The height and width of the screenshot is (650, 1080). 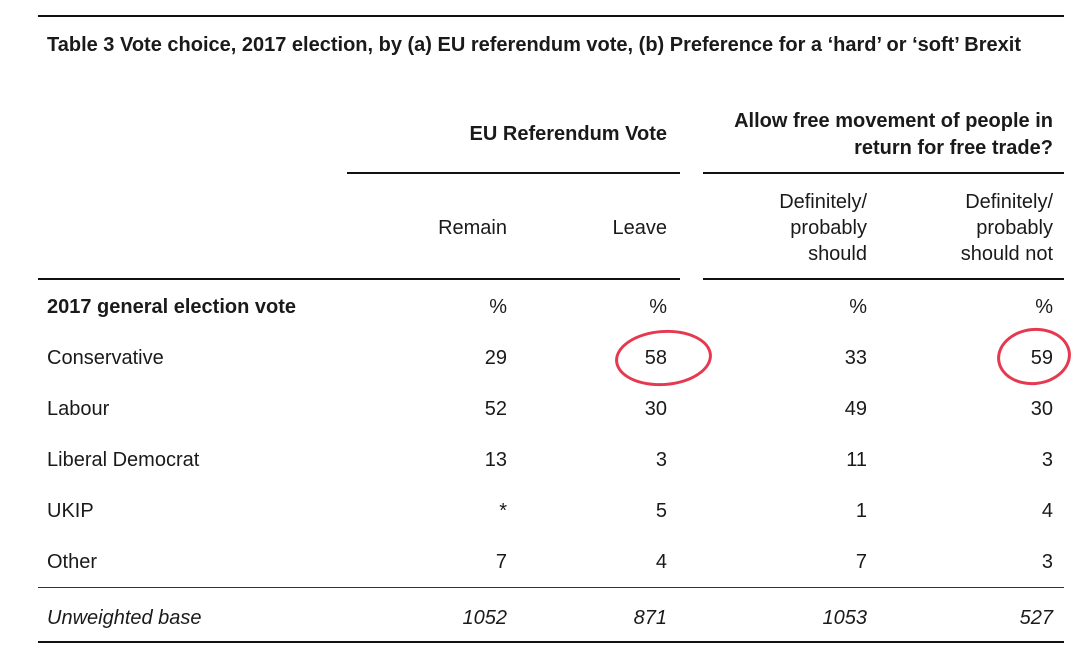 I want to click on row-label-liberal-democrat: Liberal Democrat, so click(x=123, y=460).